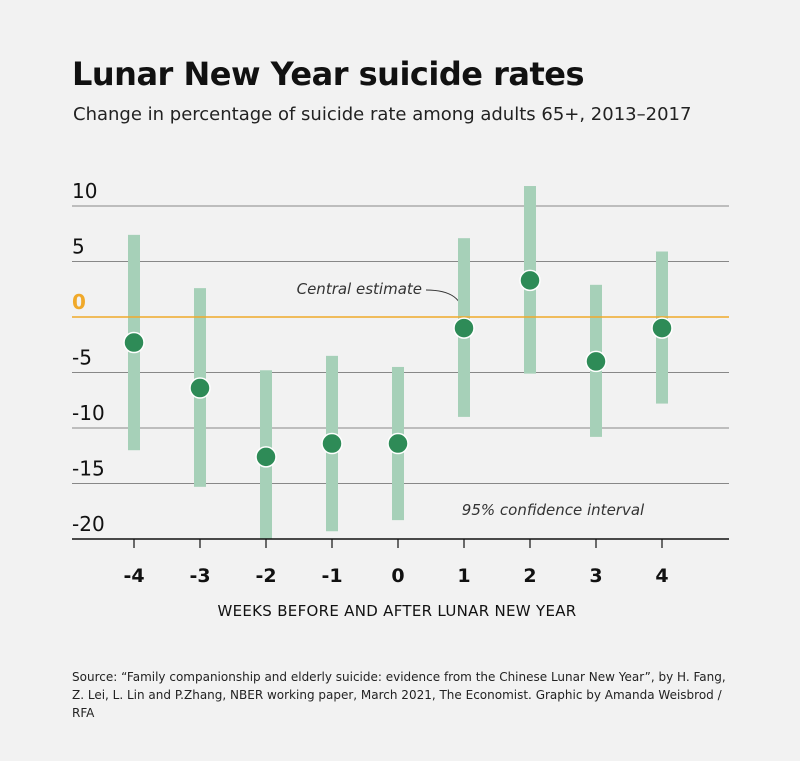  Describe the element at coordinates (397, 611) in the screenshot. I see `x-axis-label: WEEKS BEFORE AND AFTER LUNAR NEW YEAR` at that location.